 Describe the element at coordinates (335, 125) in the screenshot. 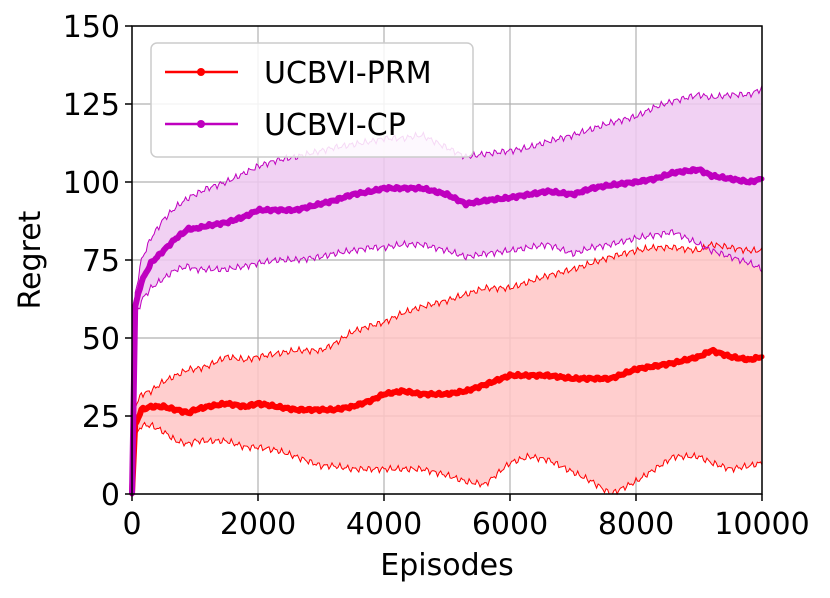

I see `legend-label-ucbvi-cp: UCBVI-CP` at that location.